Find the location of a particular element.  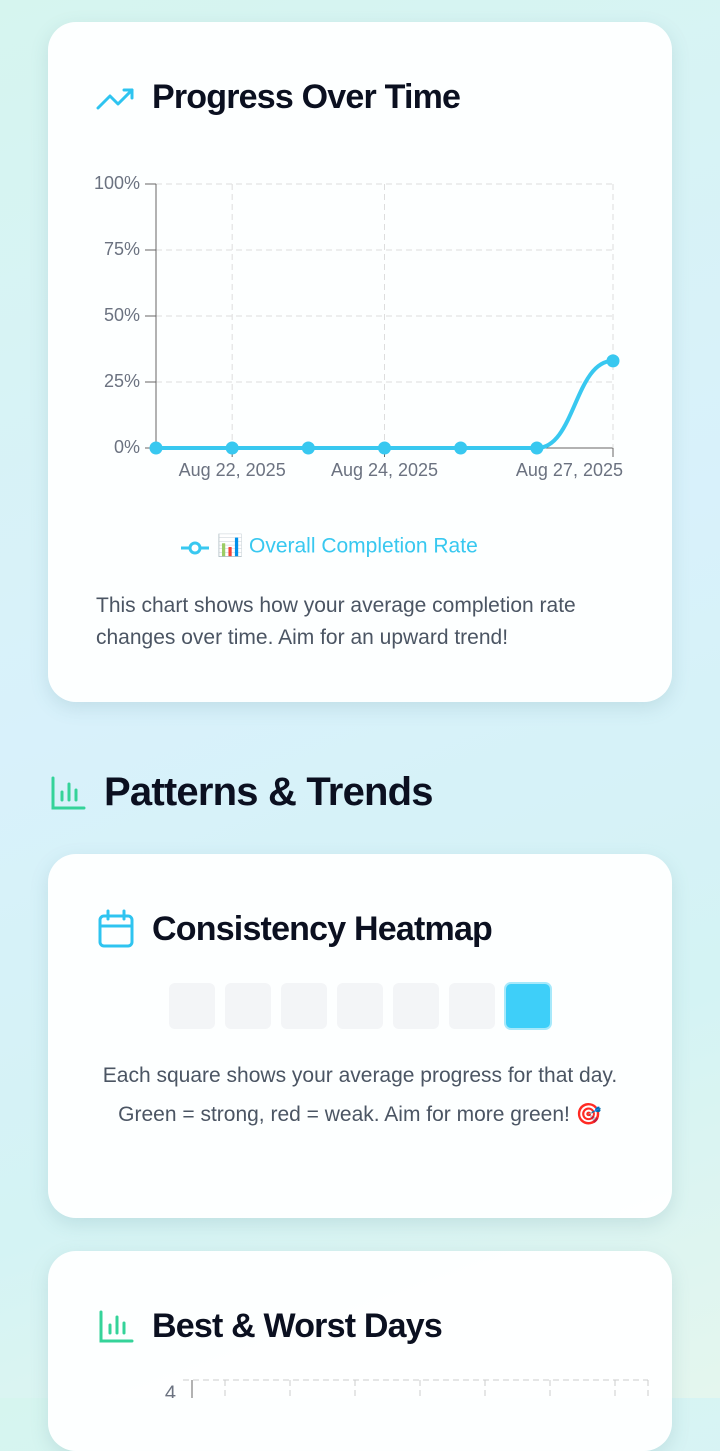

y-tick-label: 50% is located at coordinates (122, 315).